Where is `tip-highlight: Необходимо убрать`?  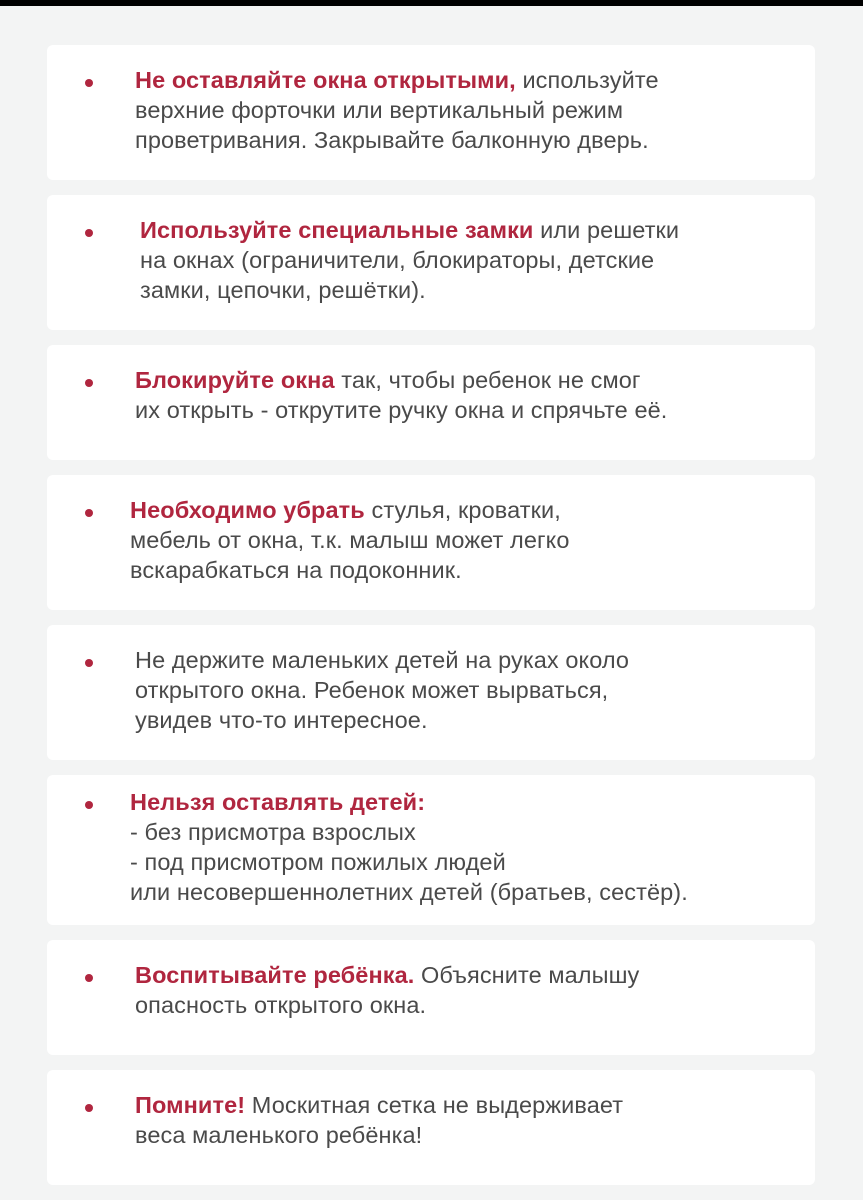
tip-highlight: Необходимо убрать is located at coordinates (247, 510).